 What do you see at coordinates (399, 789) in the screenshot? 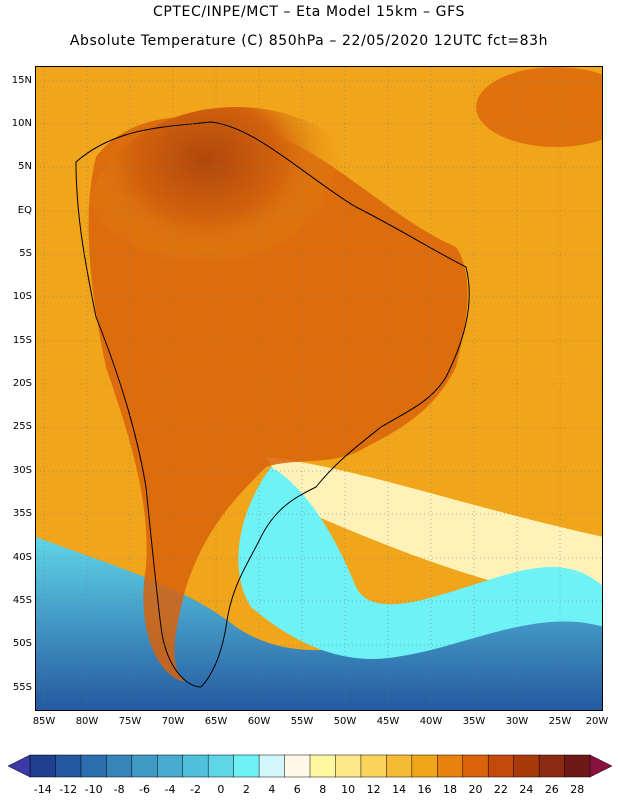
I see `colorbar-label: 14` at bounding box center [399, 789].